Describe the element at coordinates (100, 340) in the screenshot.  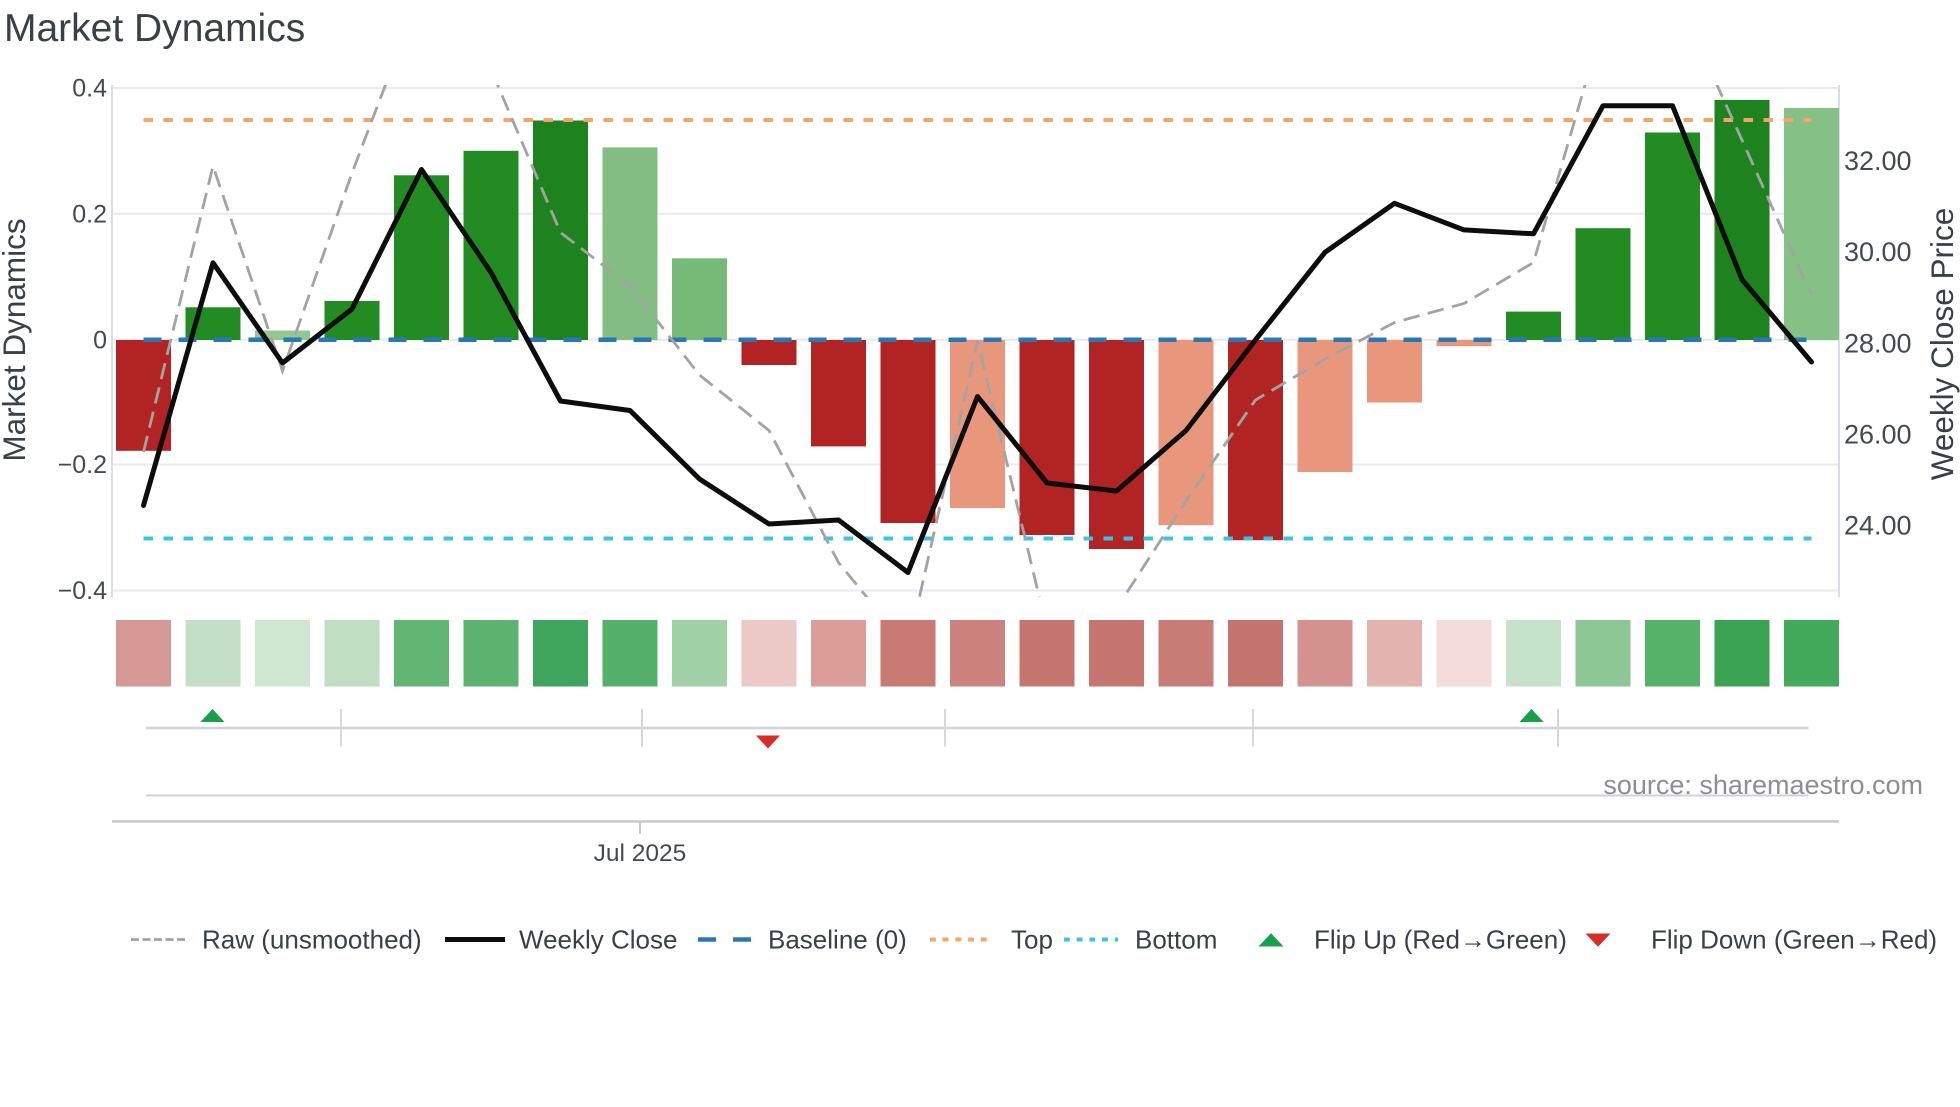
I see `svg-text: 0` at that location.